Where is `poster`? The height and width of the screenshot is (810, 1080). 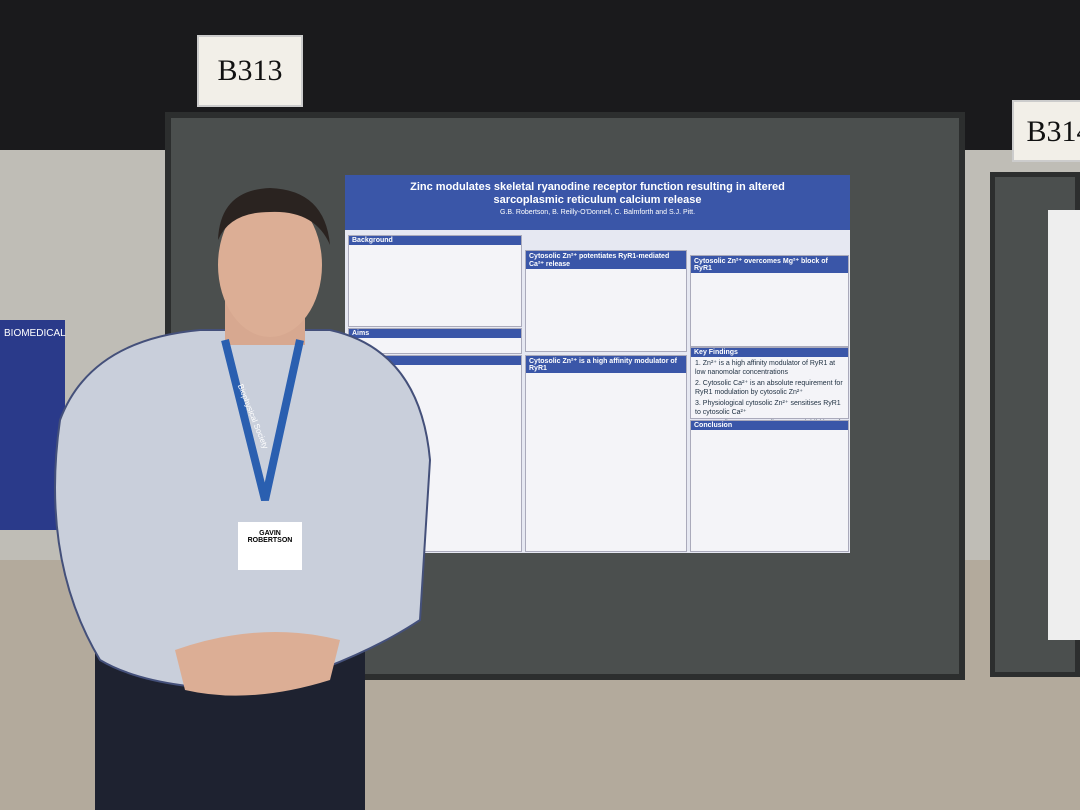
poster is located at coordinates (1064, 425).